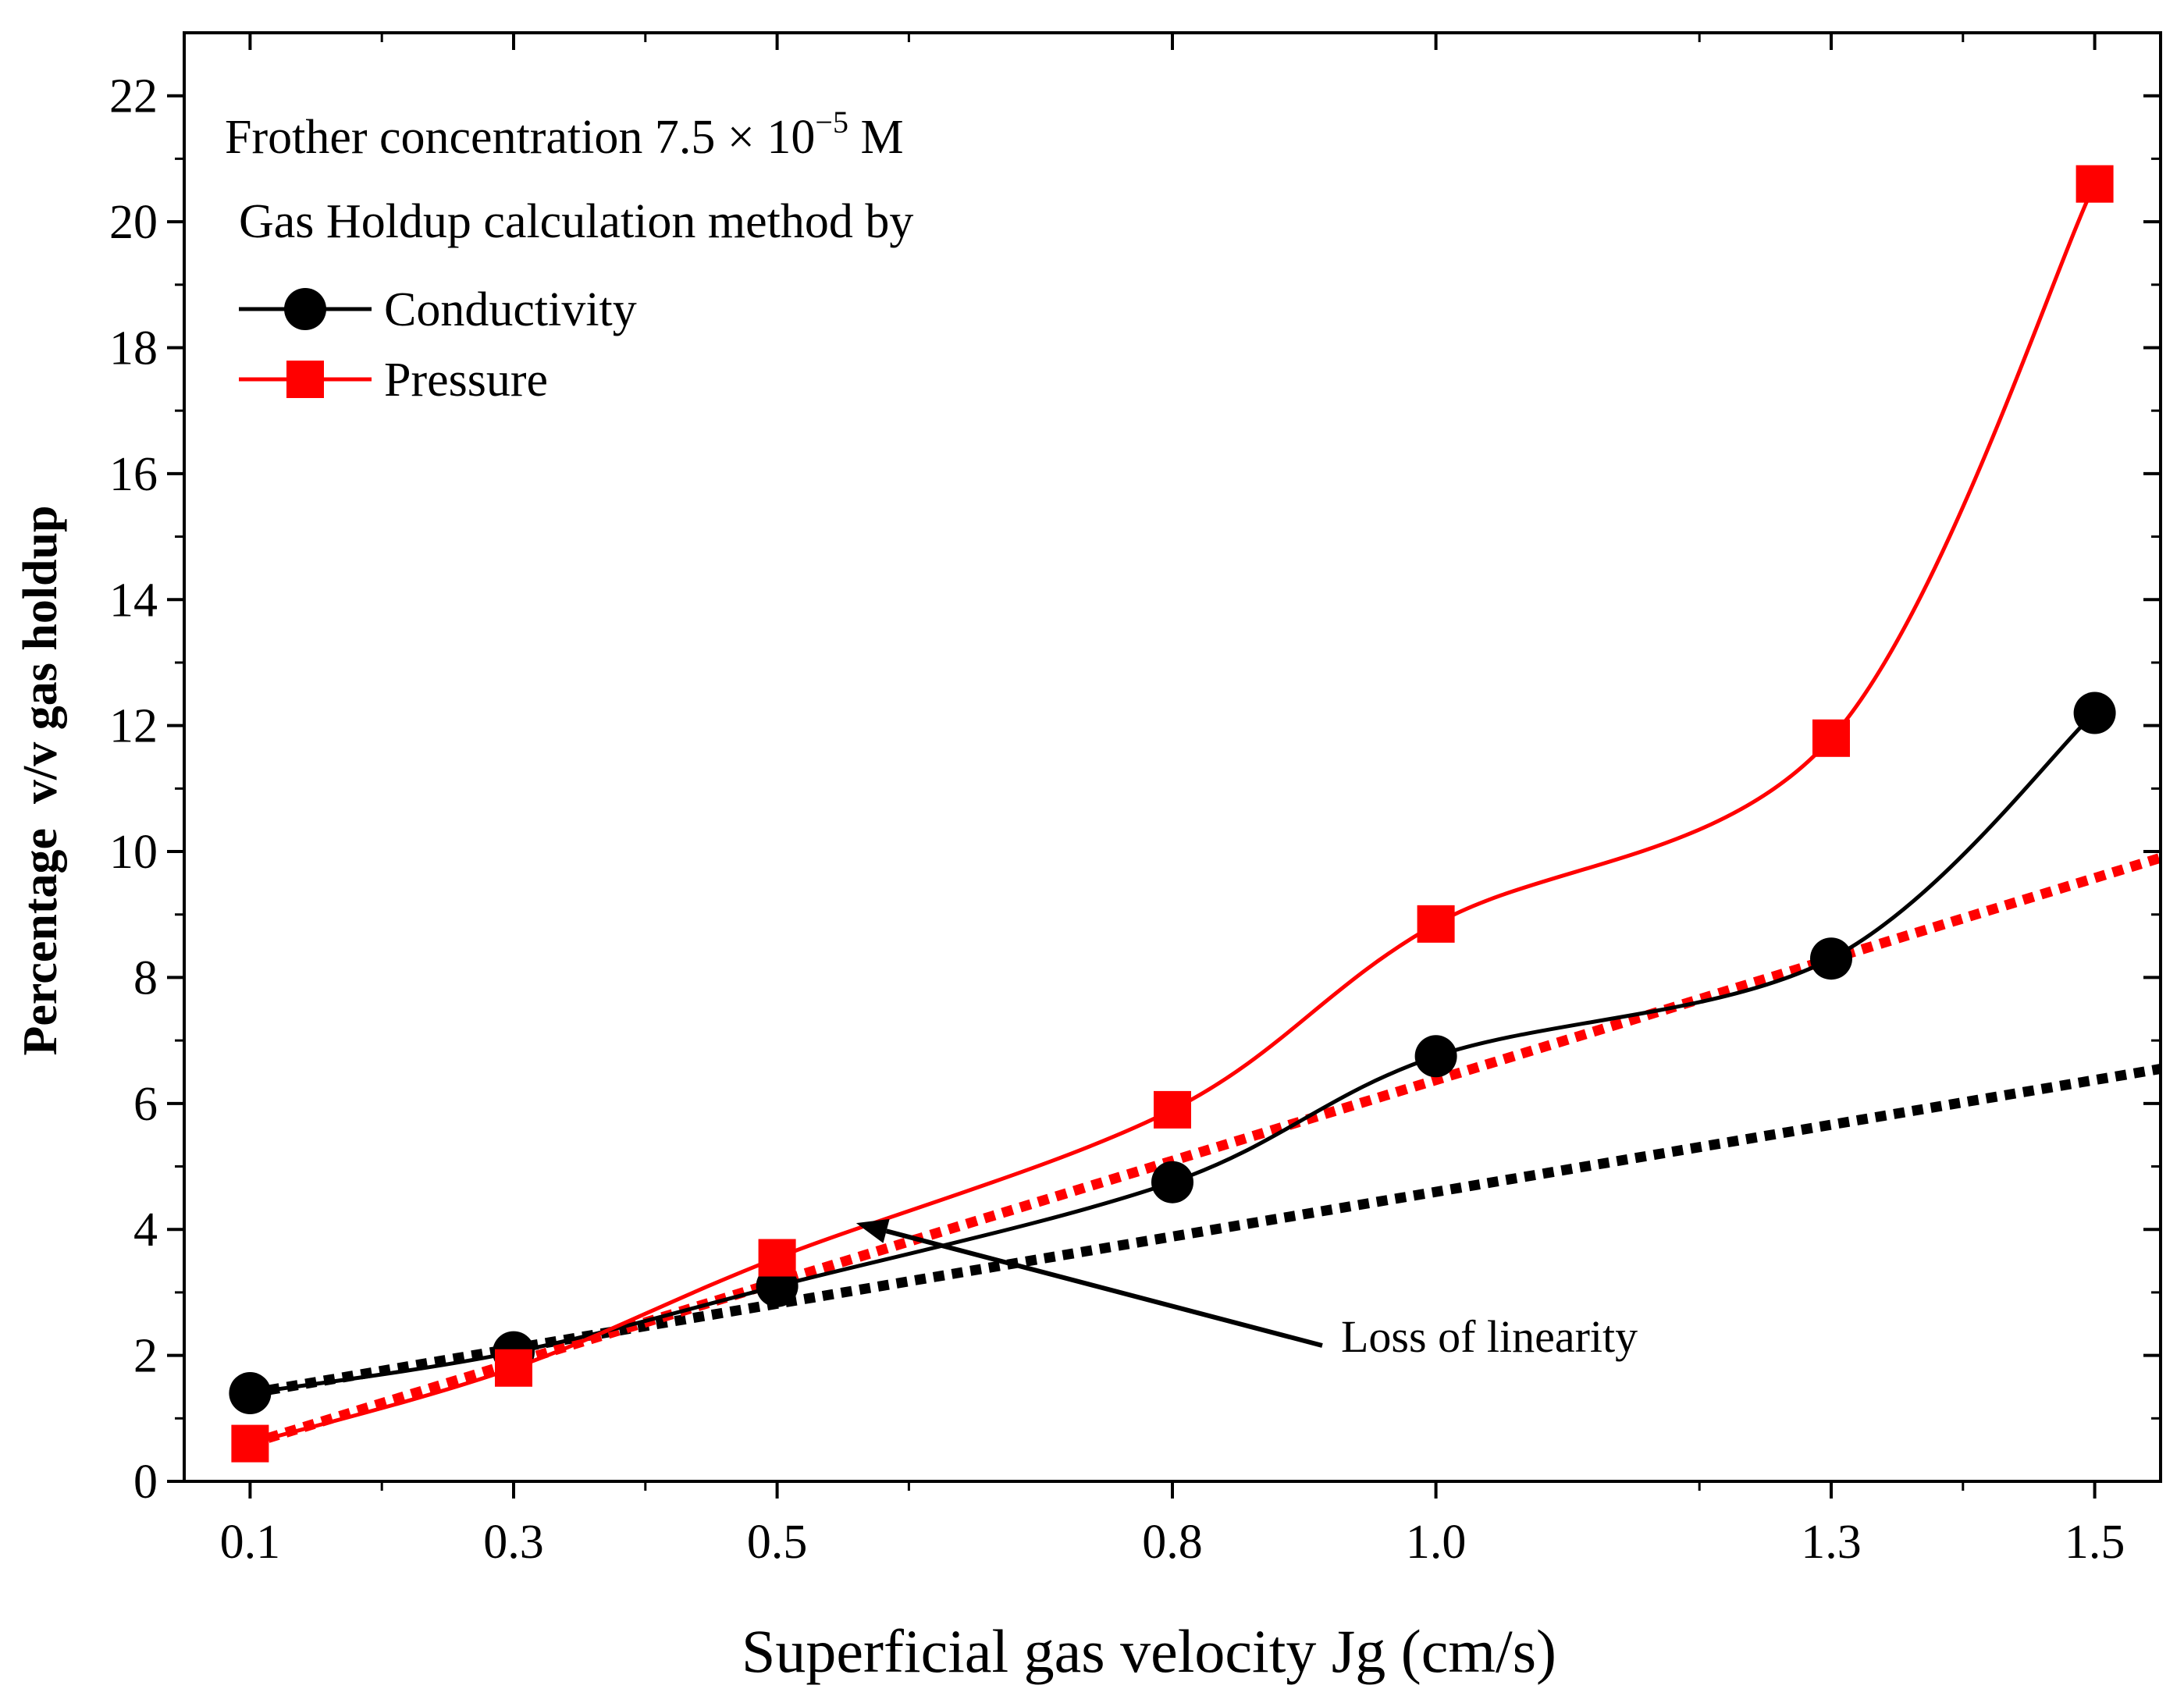 Image resolution: width=2184 pixels, height=1703 pixels. Describe the element at coordinates (831, 122) in the screenshot. I see `legend-line1-exponent: −5` at that location.